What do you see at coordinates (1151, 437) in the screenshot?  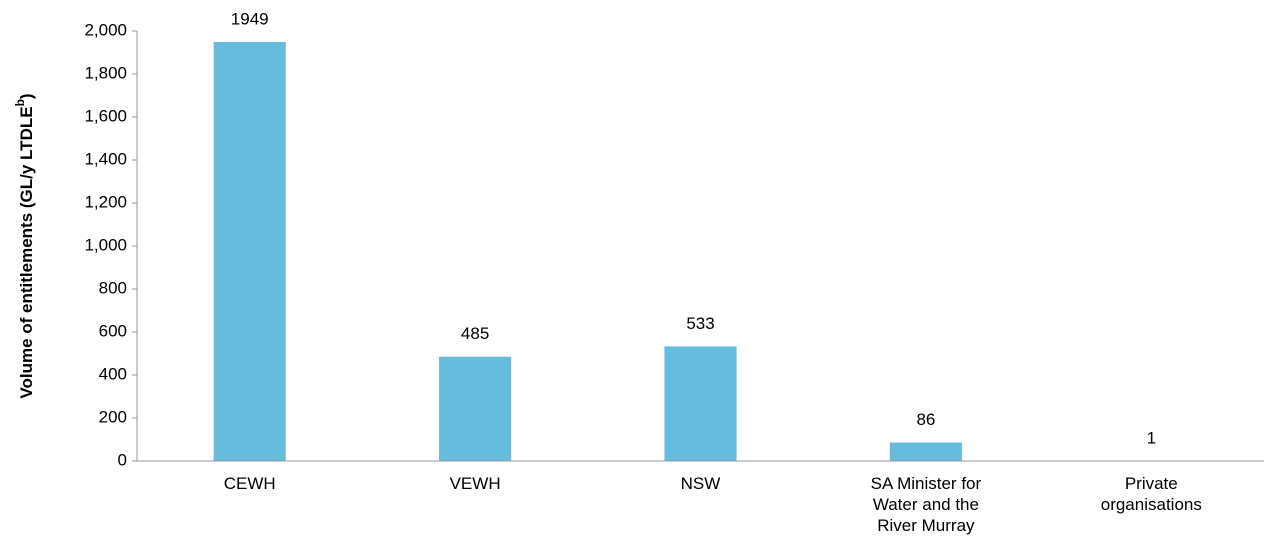 I see `value-label: 1` at bounding box center [1151, 437].